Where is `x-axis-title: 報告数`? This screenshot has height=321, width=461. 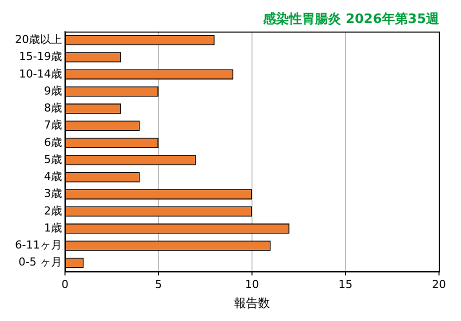 x-axis-title: 報告数 is located at coordinates (252, 303).